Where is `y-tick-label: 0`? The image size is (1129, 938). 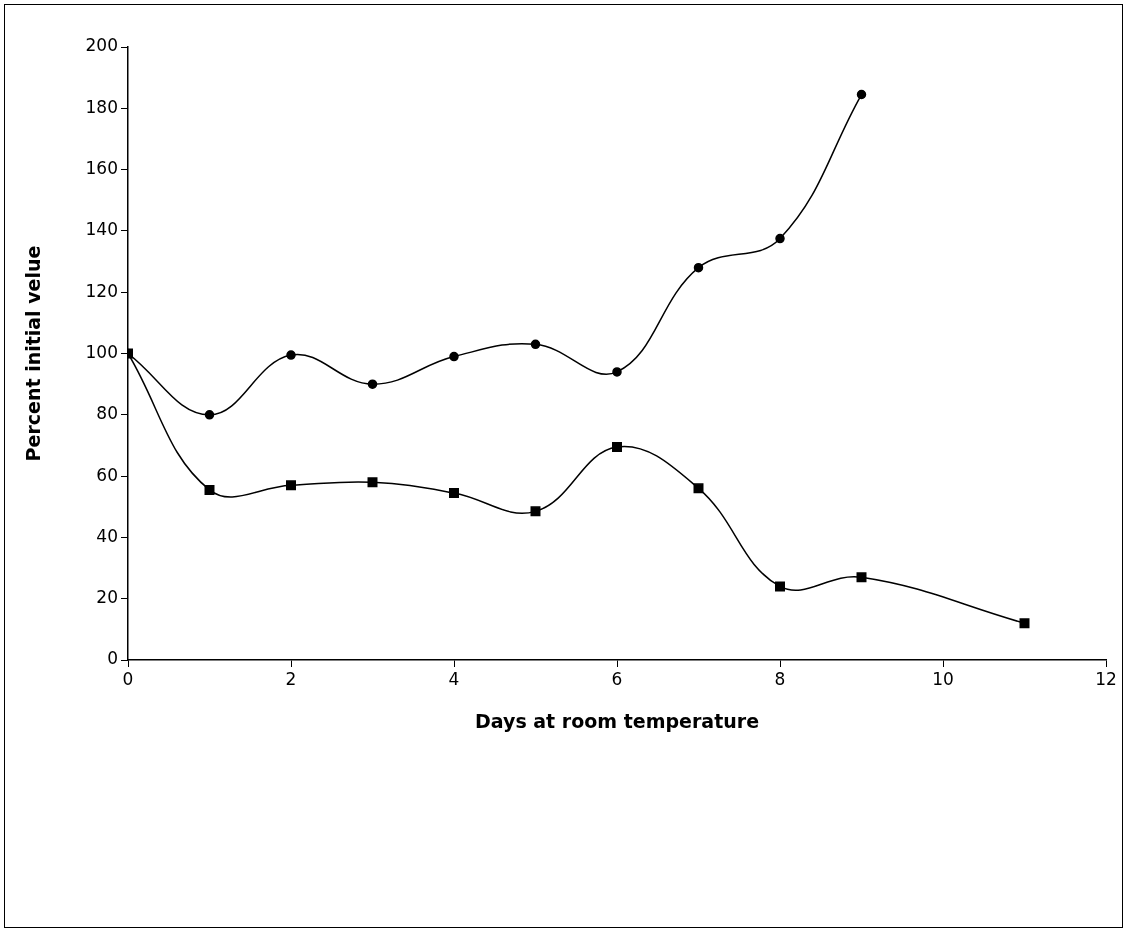 y-tick-label: 0 is located at coordinates (112, 658).